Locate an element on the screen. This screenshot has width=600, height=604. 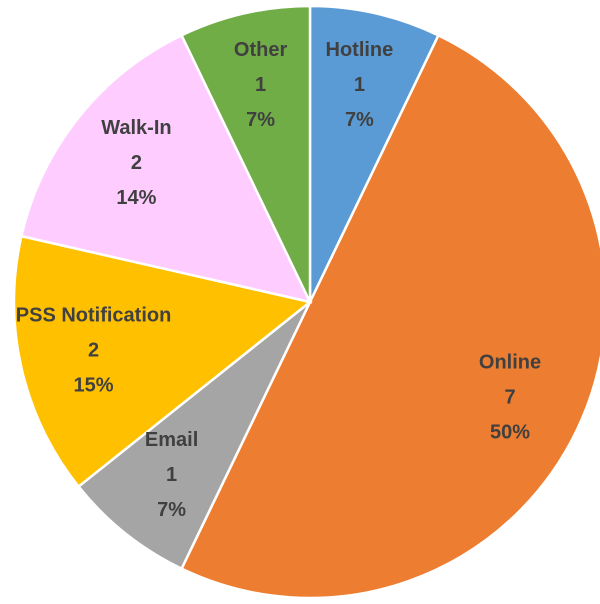
slice-label: Email is located at coordinates (171, 440).